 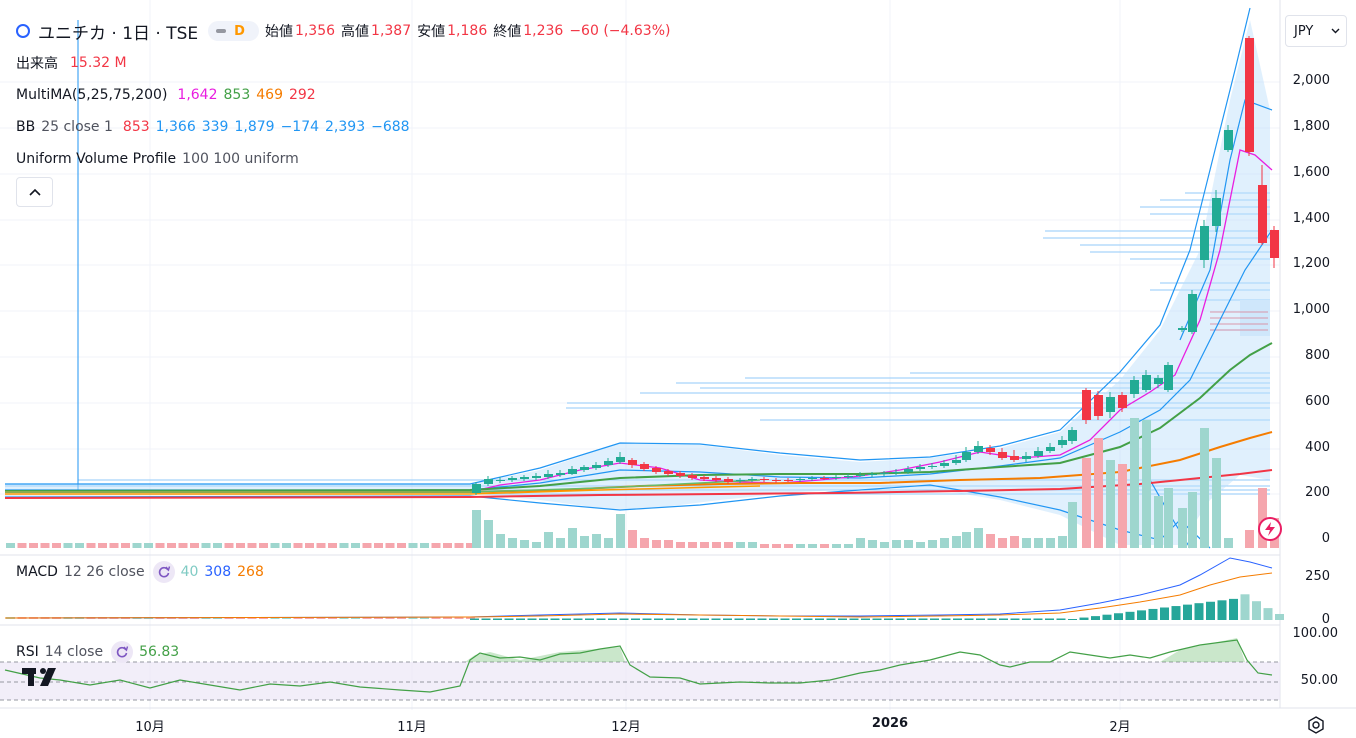 What do you see at coordinates (543, 31) in the screenshot?
I see `ohlc-close-value: 1,236` at bounding box center [543, 31].